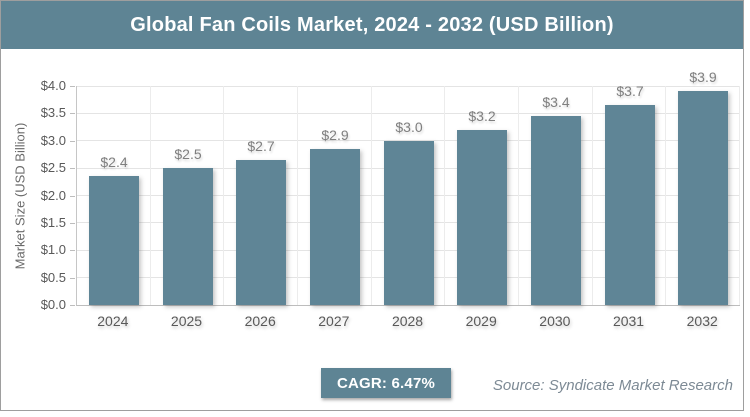 The image size is (750, 417). What do you see at coordinates (53, 168) in the screenshot?
I see `y-axis-tick-label: $2.5` at bounding box center [53, 168].